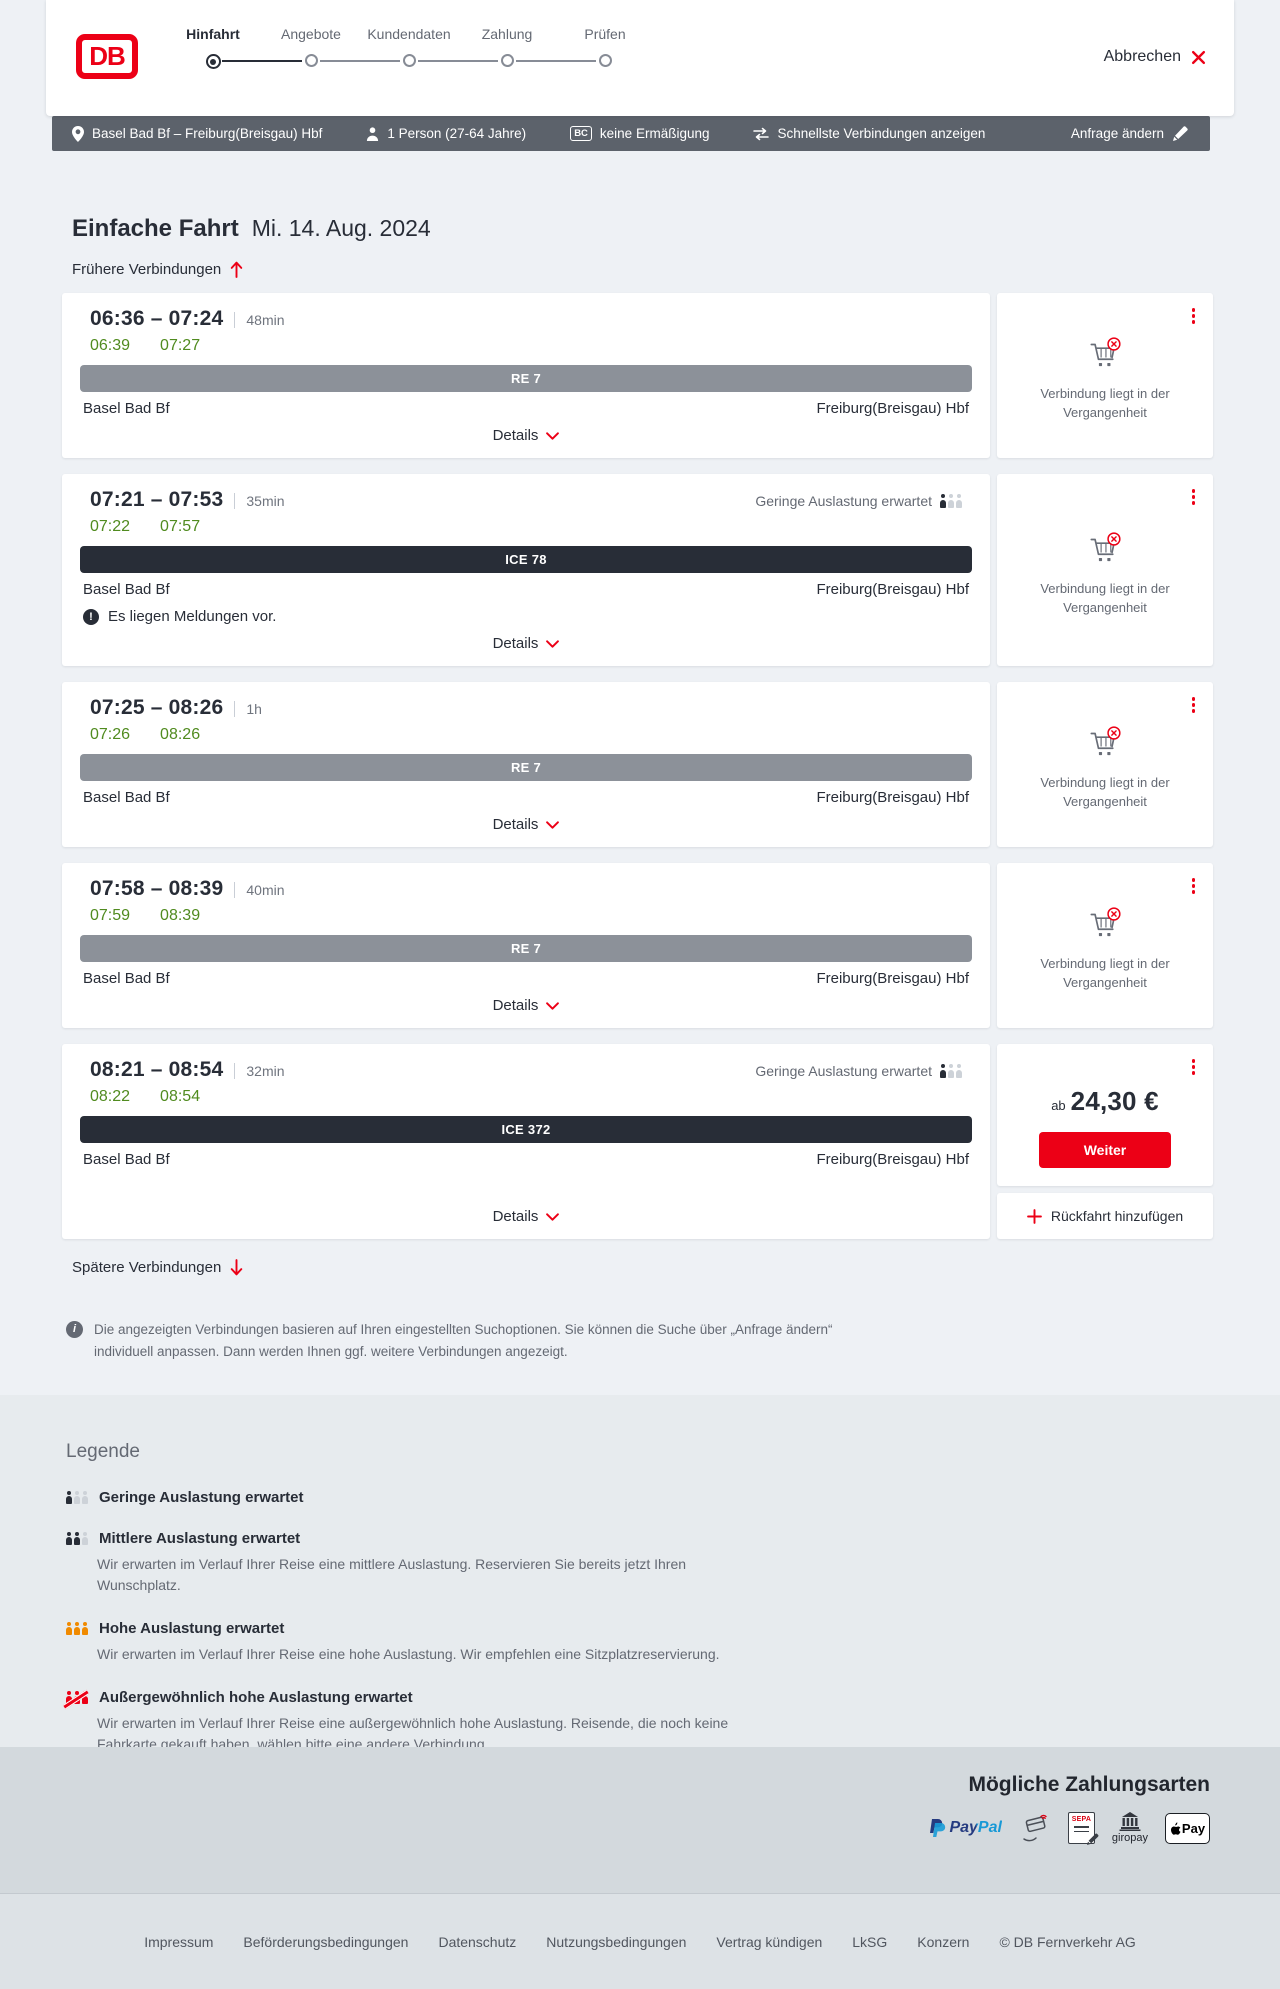  What do you see at coordinates (180, 734) in the screenshot?
I see `realtime-arrival: 08:26` at bounding box center [180, 734].